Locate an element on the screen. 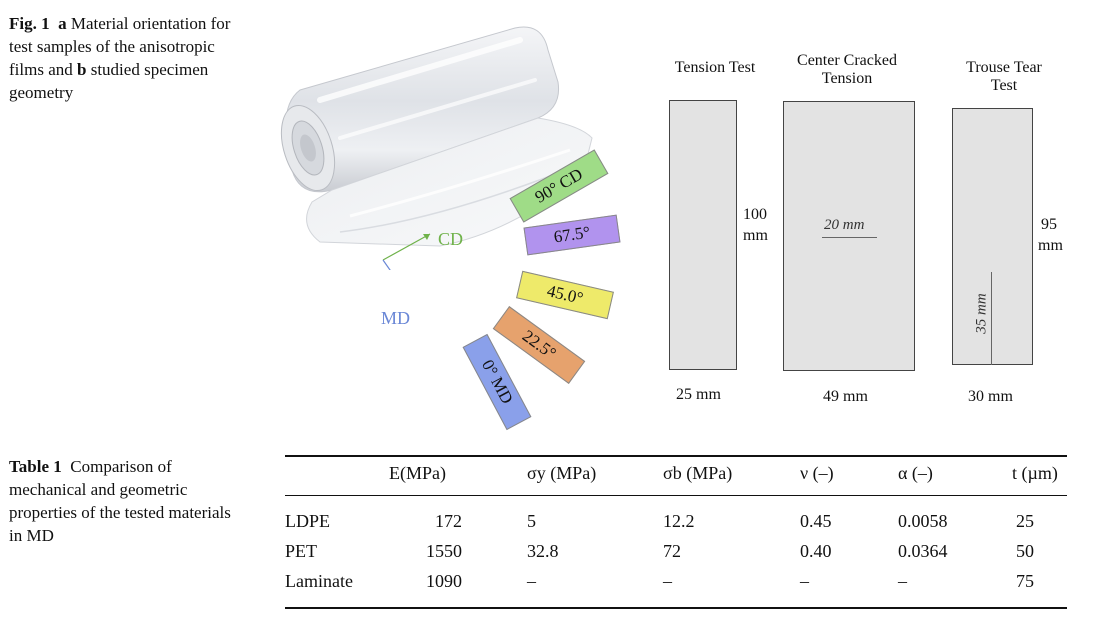 The width and height of the screenshot is (1101, 631). cct-width: 49 mm is located at coordinates (845, 396).